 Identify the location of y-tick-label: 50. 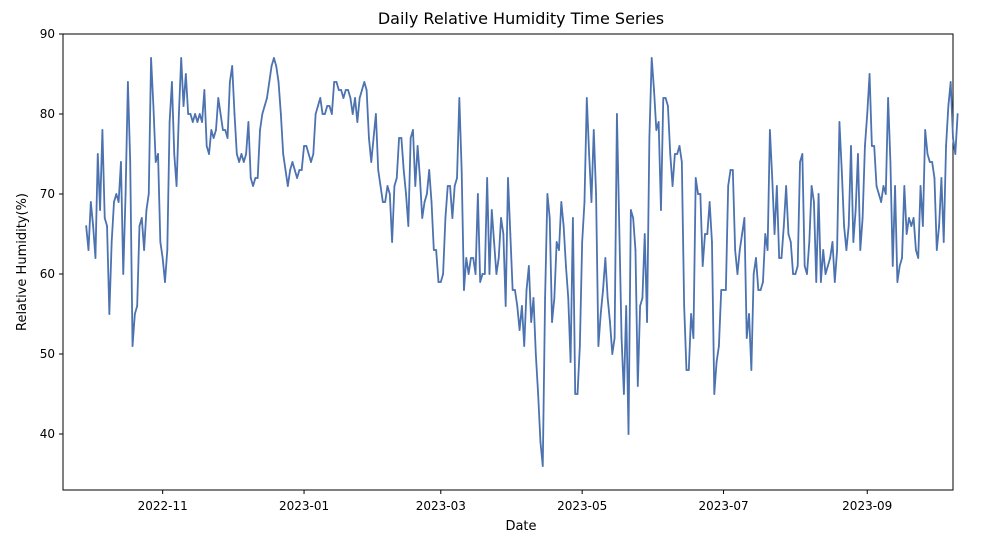
(47, 354).